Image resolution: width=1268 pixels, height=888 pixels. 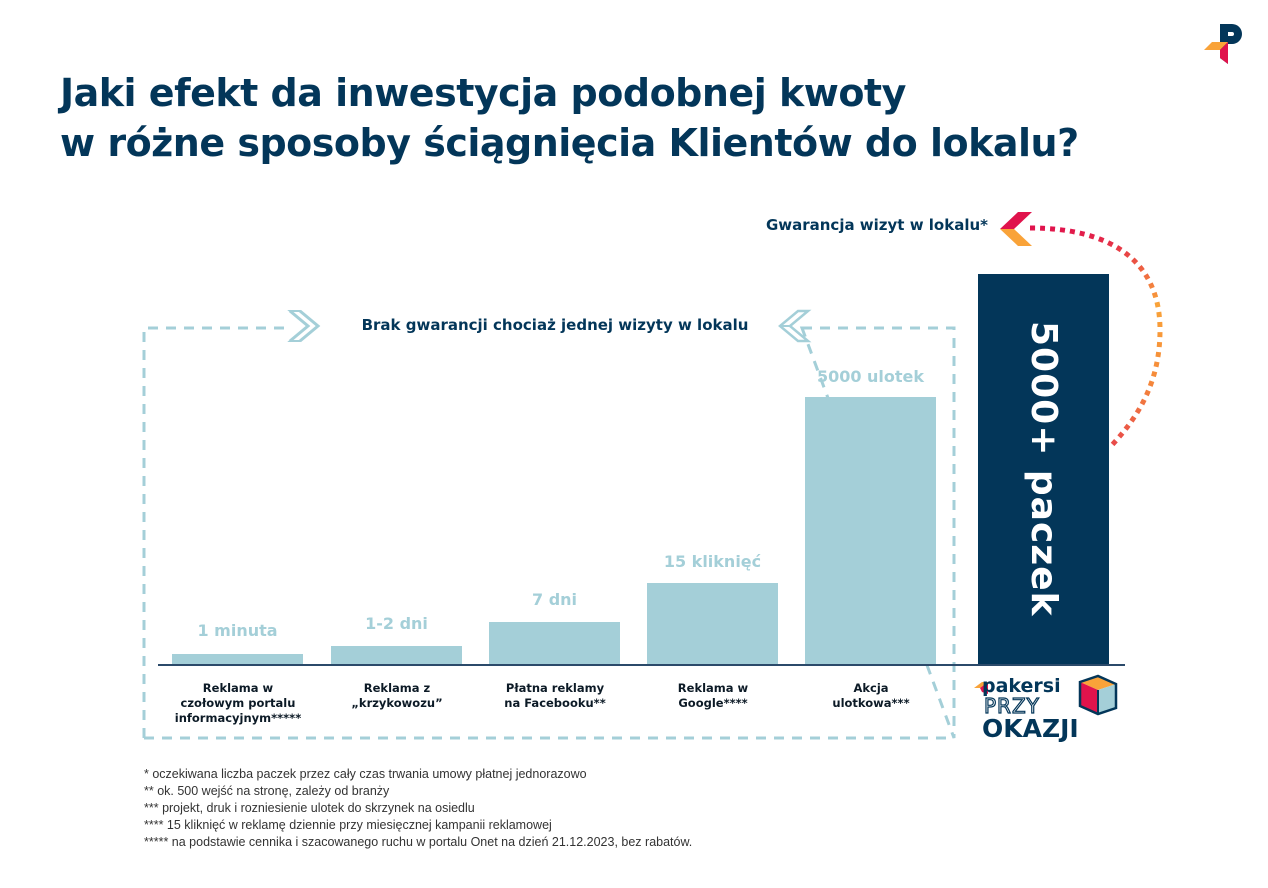 What do you see at coordinates (871, 703) in the screenshot?
I see `category-label-line: ulotkowa***` at bounding box center [871, 703].